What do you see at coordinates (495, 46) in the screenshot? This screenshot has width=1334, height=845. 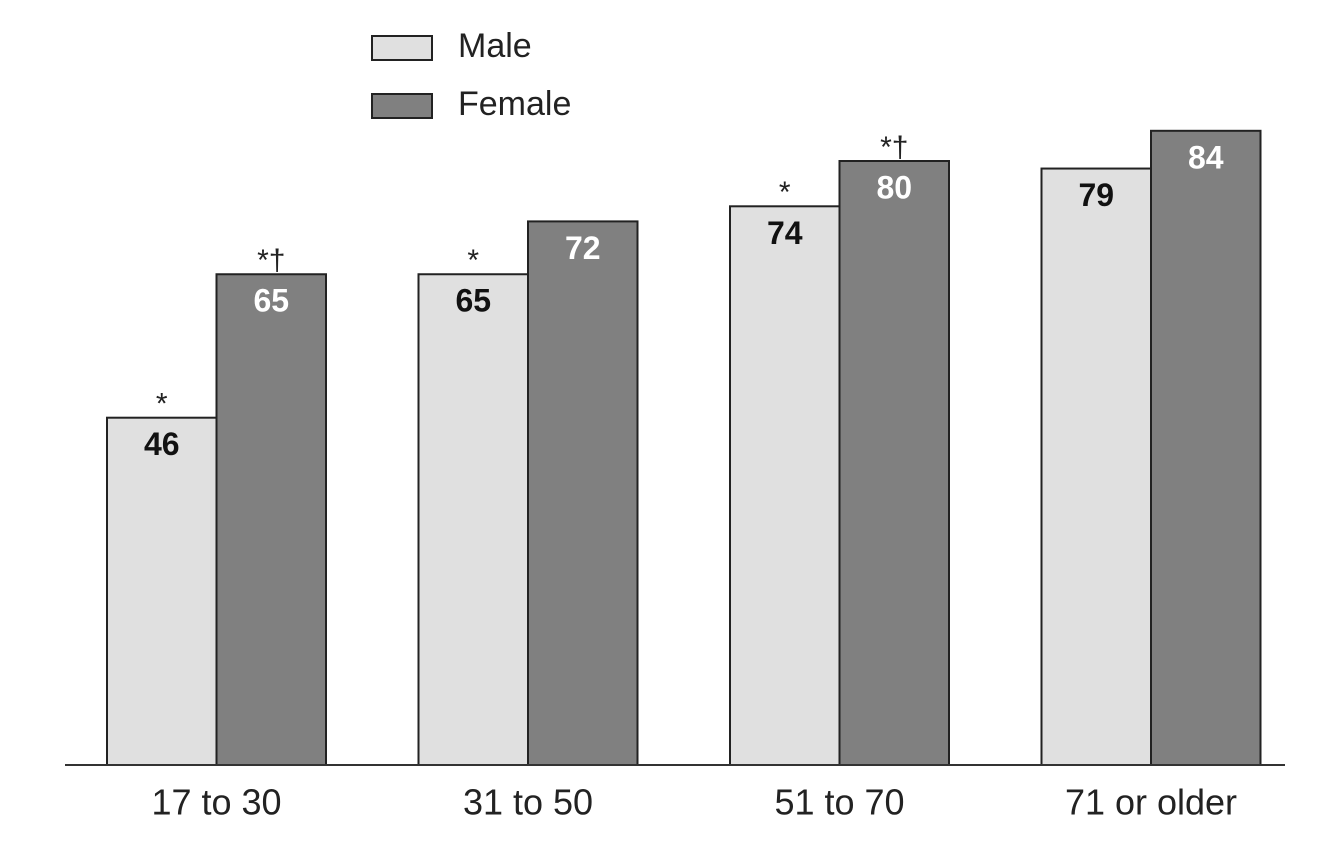 I see `legend-label: Male` at bounding box center [495, 46].